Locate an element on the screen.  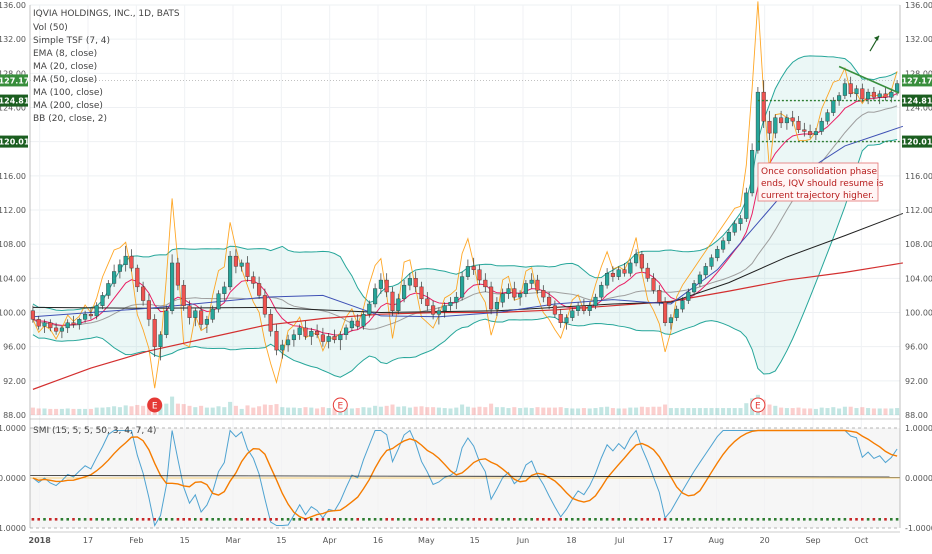
annotation-line-1: Once consolidation phase is located at coordinates (819, 172).